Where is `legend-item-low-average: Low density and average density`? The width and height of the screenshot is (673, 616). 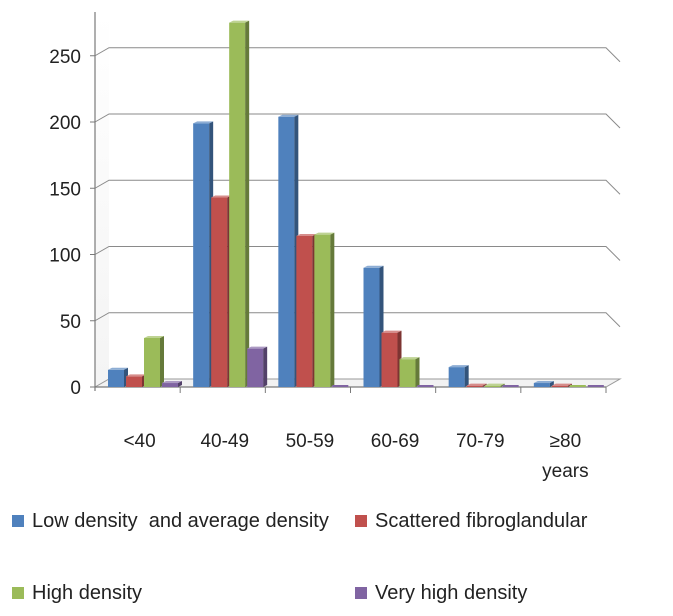 legend-item-low-average: Low density and average density is located at coordinates (179, 521).